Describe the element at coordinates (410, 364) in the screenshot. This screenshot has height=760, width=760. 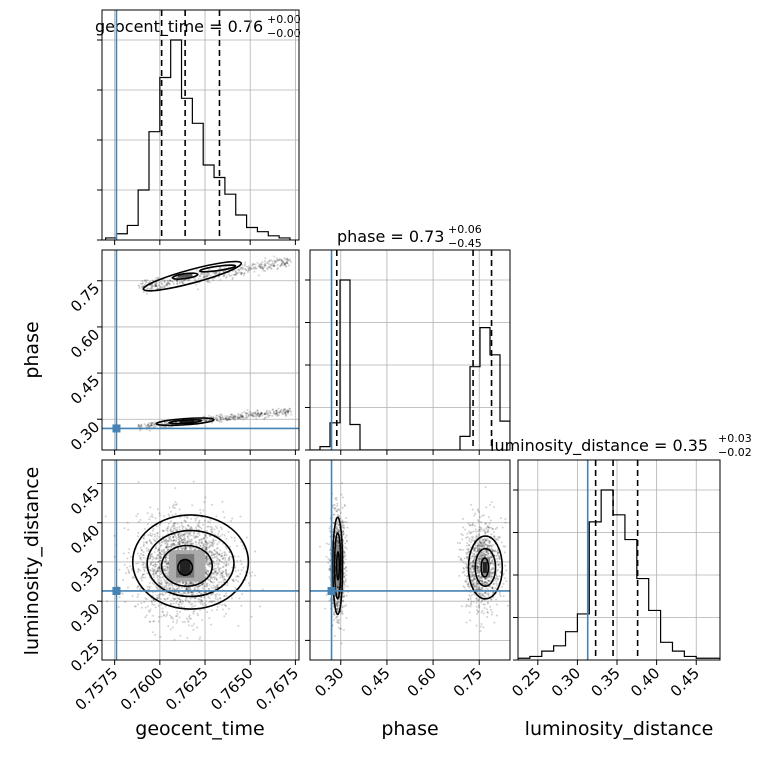
I see `histogram-step` at that location.